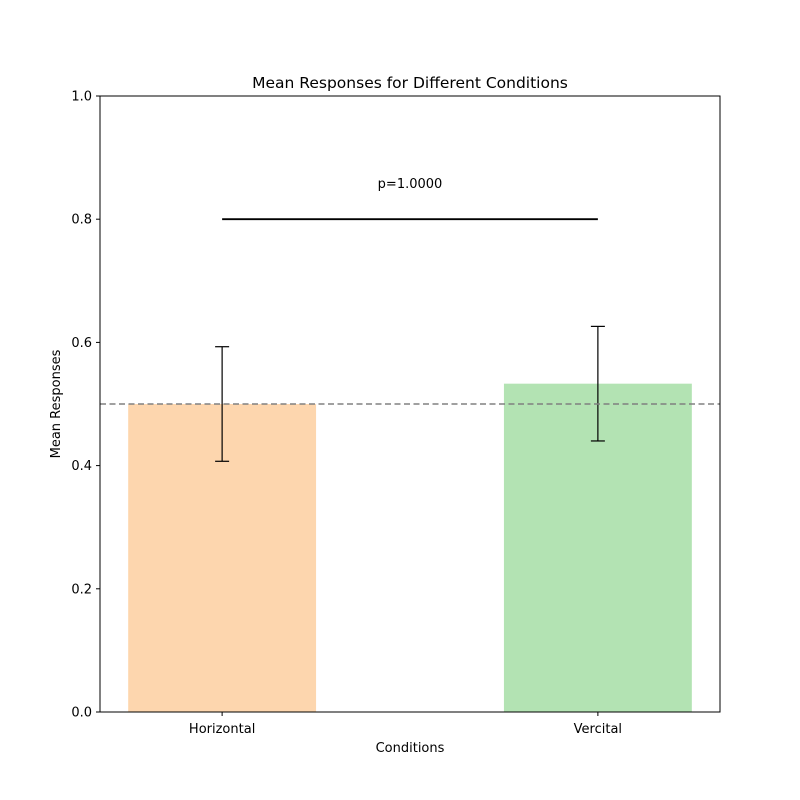 Image resolution: width=800 pixels, height=800 pixels. I want to click on y-tick-label: 0.4, so click(81, 466).